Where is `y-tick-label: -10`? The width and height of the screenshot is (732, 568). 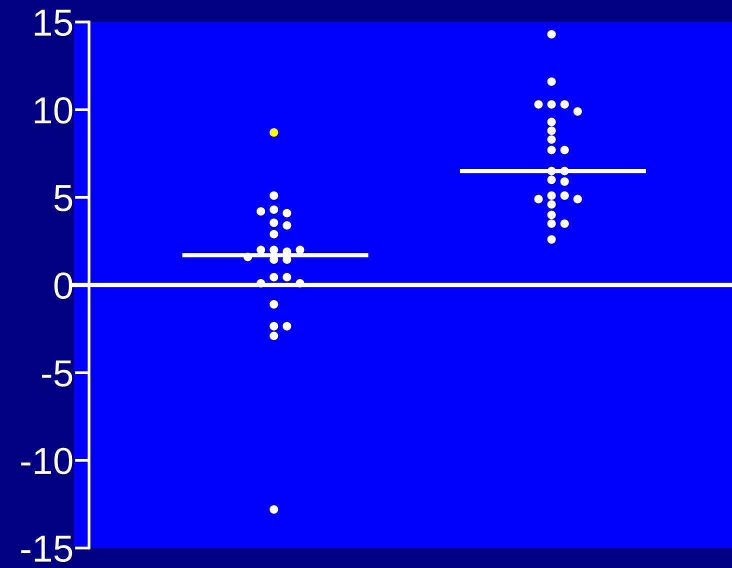 y-tick-label: -10 is located at coordinates (46, 461).